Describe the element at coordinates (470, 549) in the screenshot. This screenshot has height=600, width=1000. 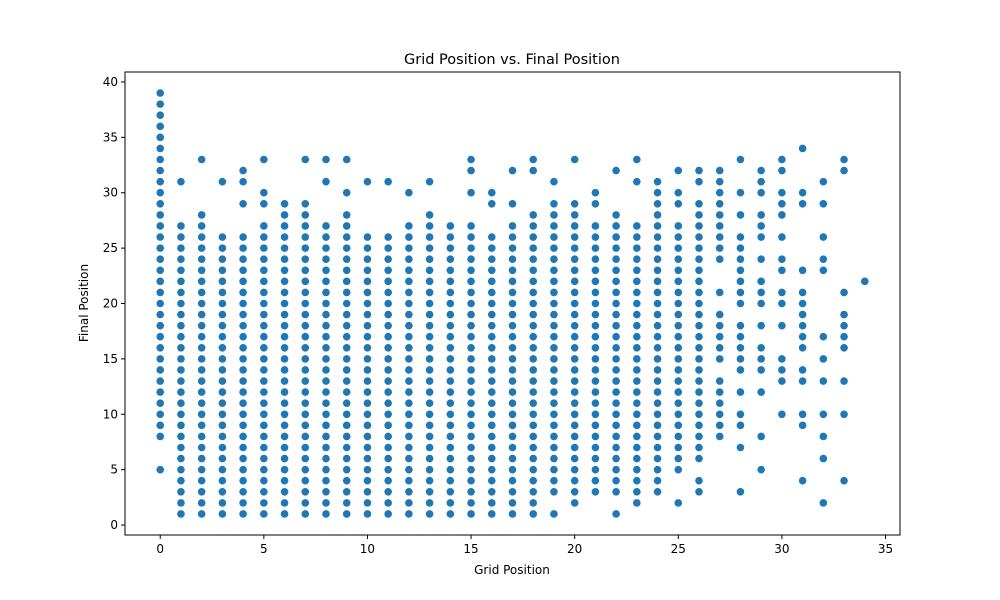
I see `x-tick-label: 15` at that location.